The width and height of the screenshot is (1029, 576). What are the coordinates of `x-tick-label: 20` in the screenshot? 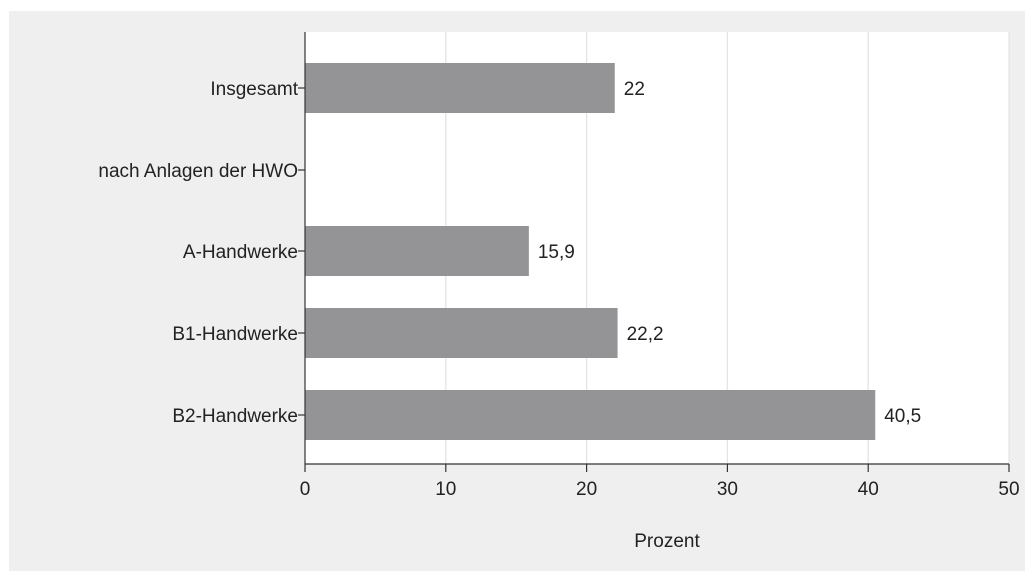 It's located at (586, 489).